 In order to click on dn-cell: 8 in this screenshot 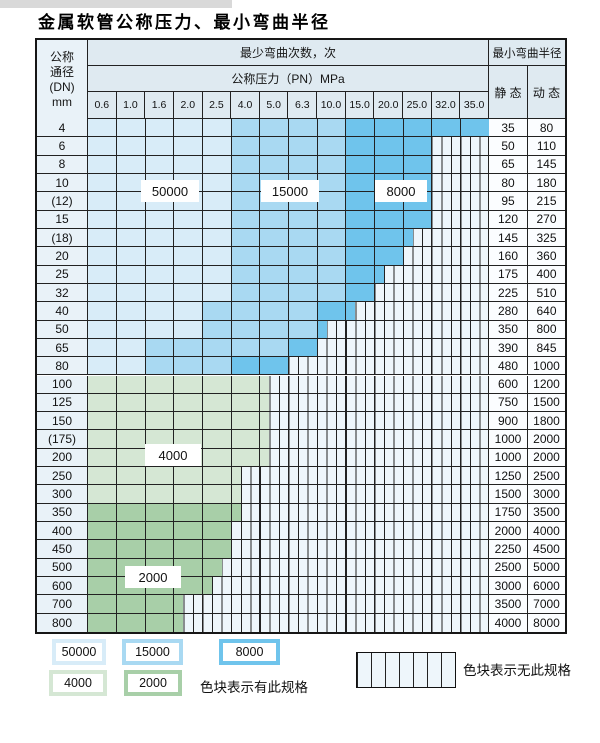, I will do `click(62, 164)`.